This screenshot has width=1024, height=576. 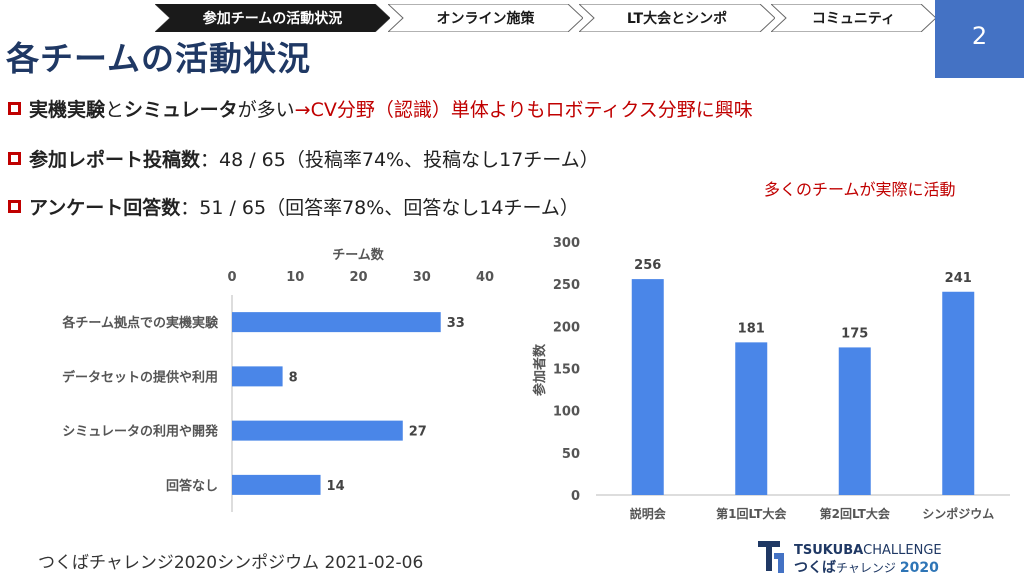 What do you see at coordinates (422, 277) in the screenshot?
I see `x-tick-label: 30` at bounding box center [422, 277].